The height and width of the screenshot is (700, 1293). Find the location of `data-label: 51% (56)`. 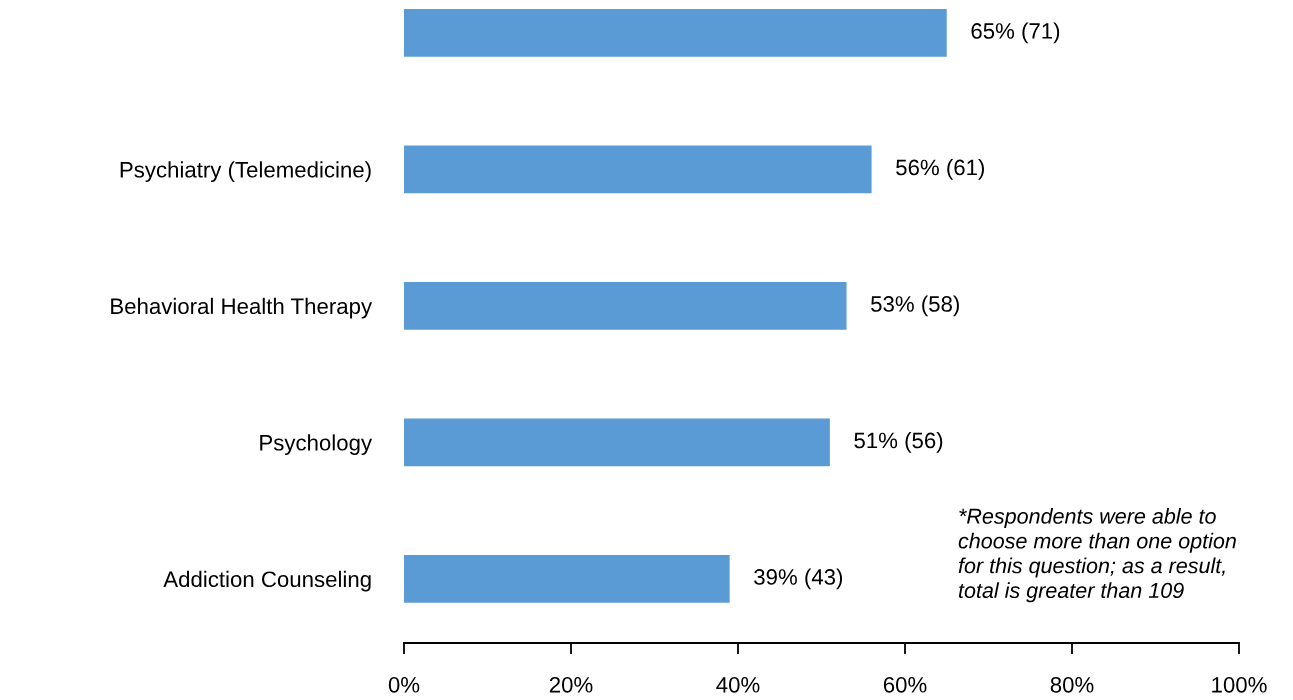

data-label: 51% (56) is located at coordinates (898, 442).